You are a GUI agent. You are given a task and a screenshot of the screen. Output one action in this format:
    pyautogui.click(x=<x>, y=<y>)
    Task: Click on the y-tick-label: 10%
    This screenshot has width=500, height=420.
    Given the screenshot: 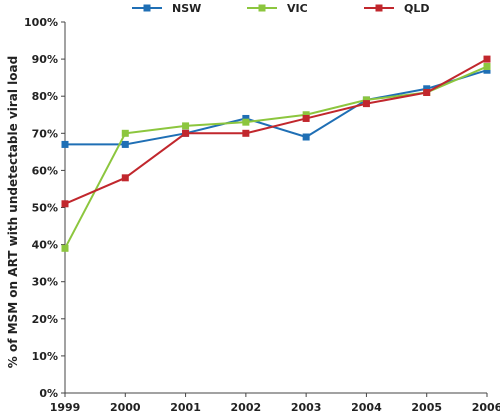 What is the action you would take?
    pyautogui.click(x=45, y=356)
    